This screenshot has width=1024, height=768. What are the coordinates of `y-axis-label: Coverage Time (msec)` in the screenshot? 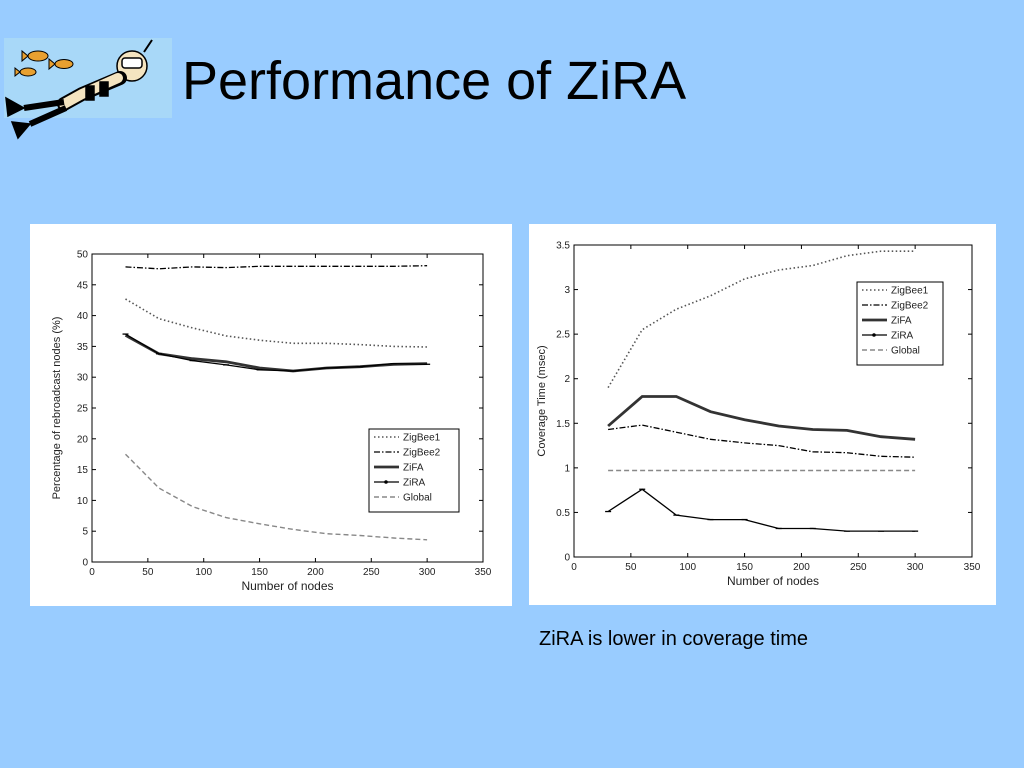 It's located at (542, 400).